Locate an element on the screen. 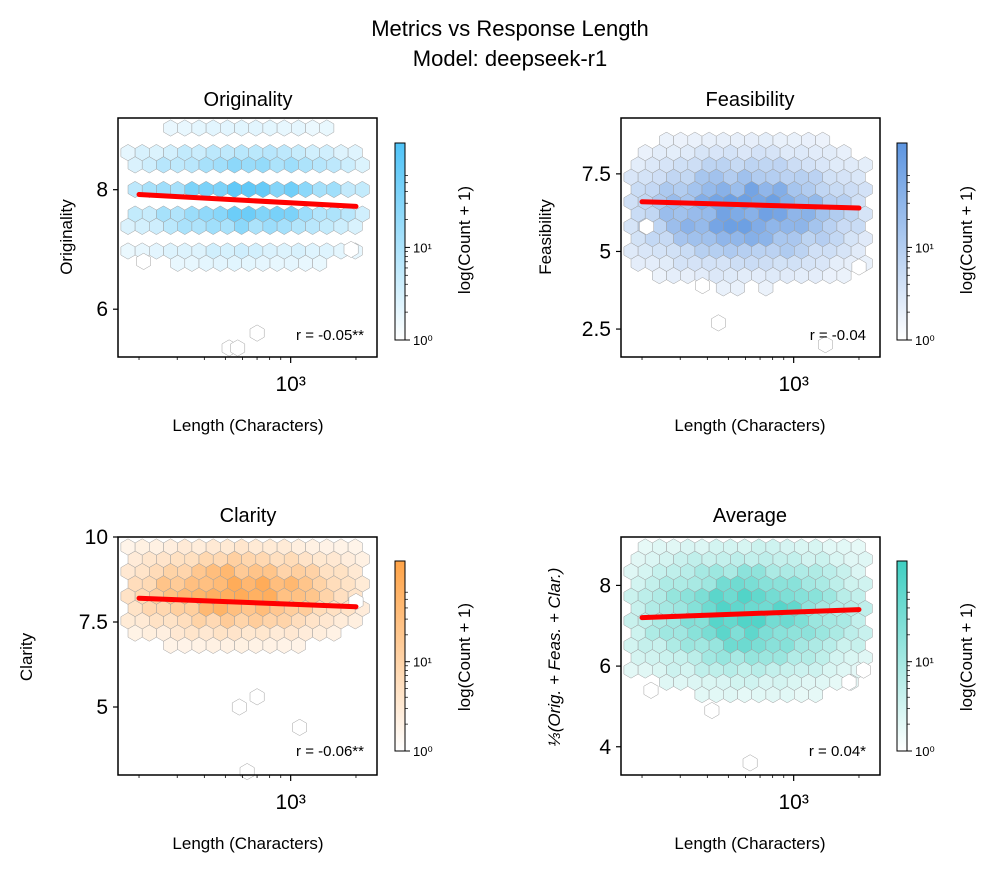  axes-frame-originality is located at coordinates (247, 237).